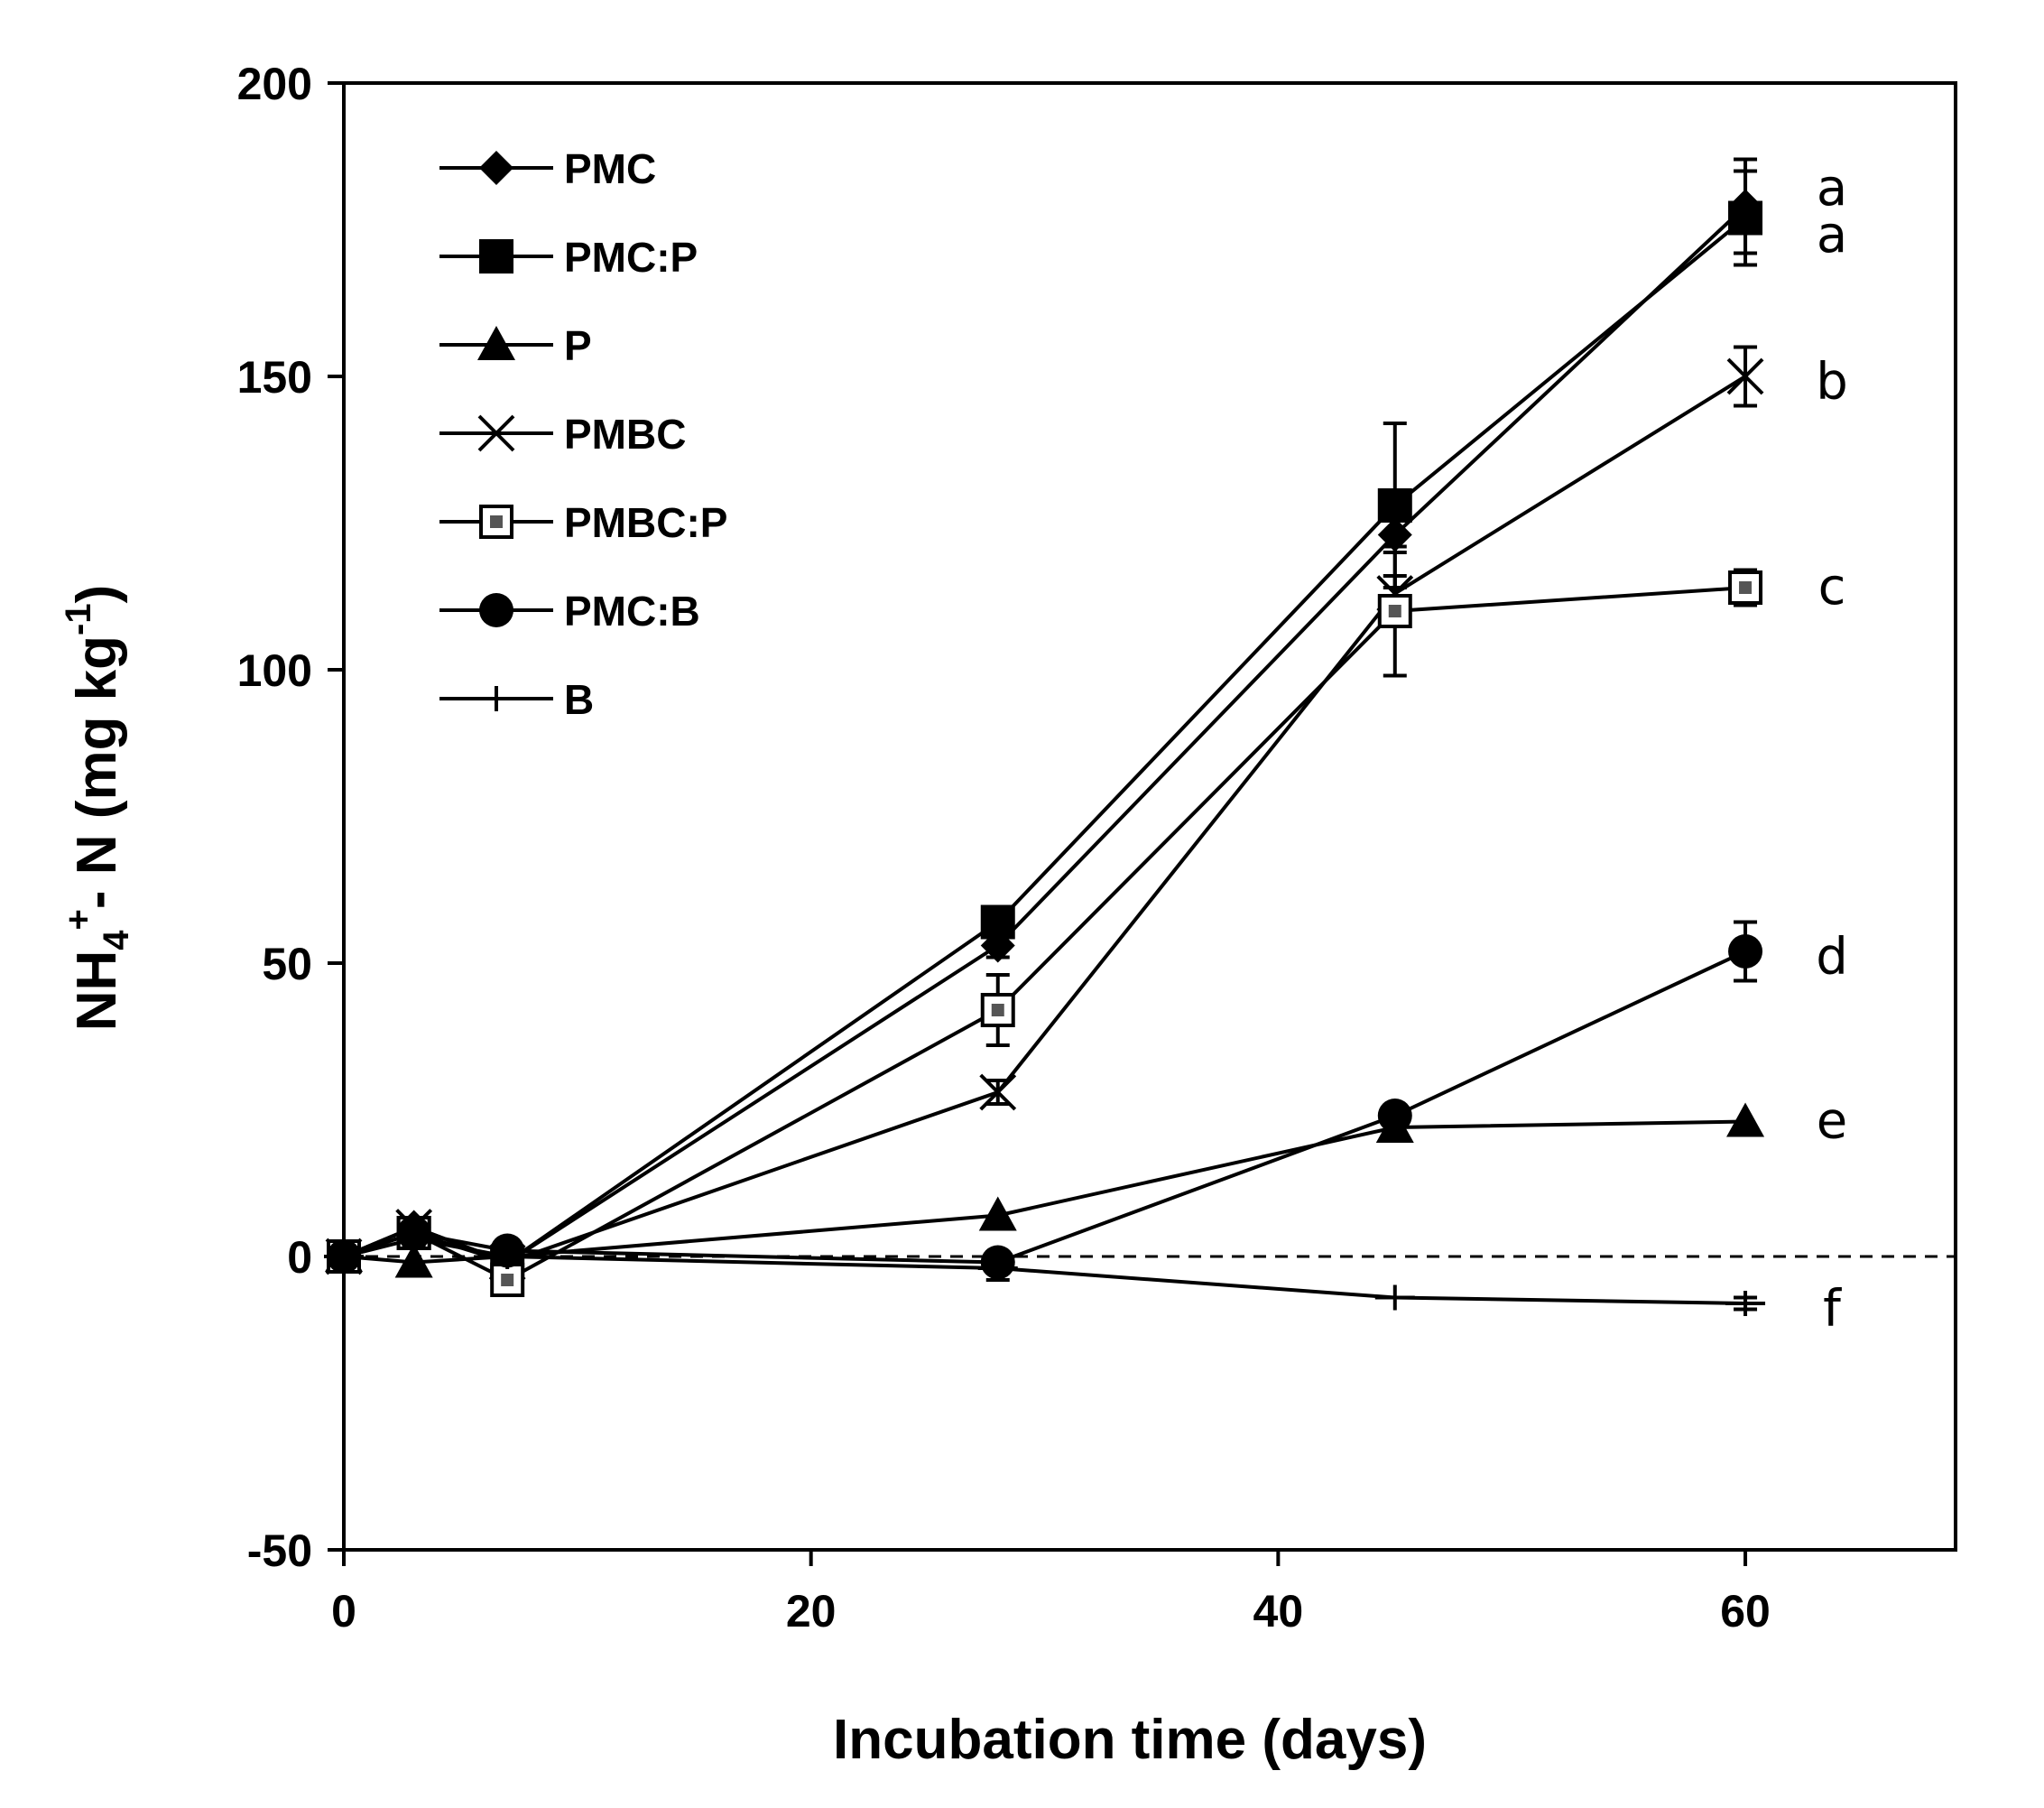 Image resolution: width=2044 pixels, height=1808 pixels. What do you see at coordinates (279, 1551) in the screenshot?
I see `y-tick-label: -50` at bounding box center [279, 1551].